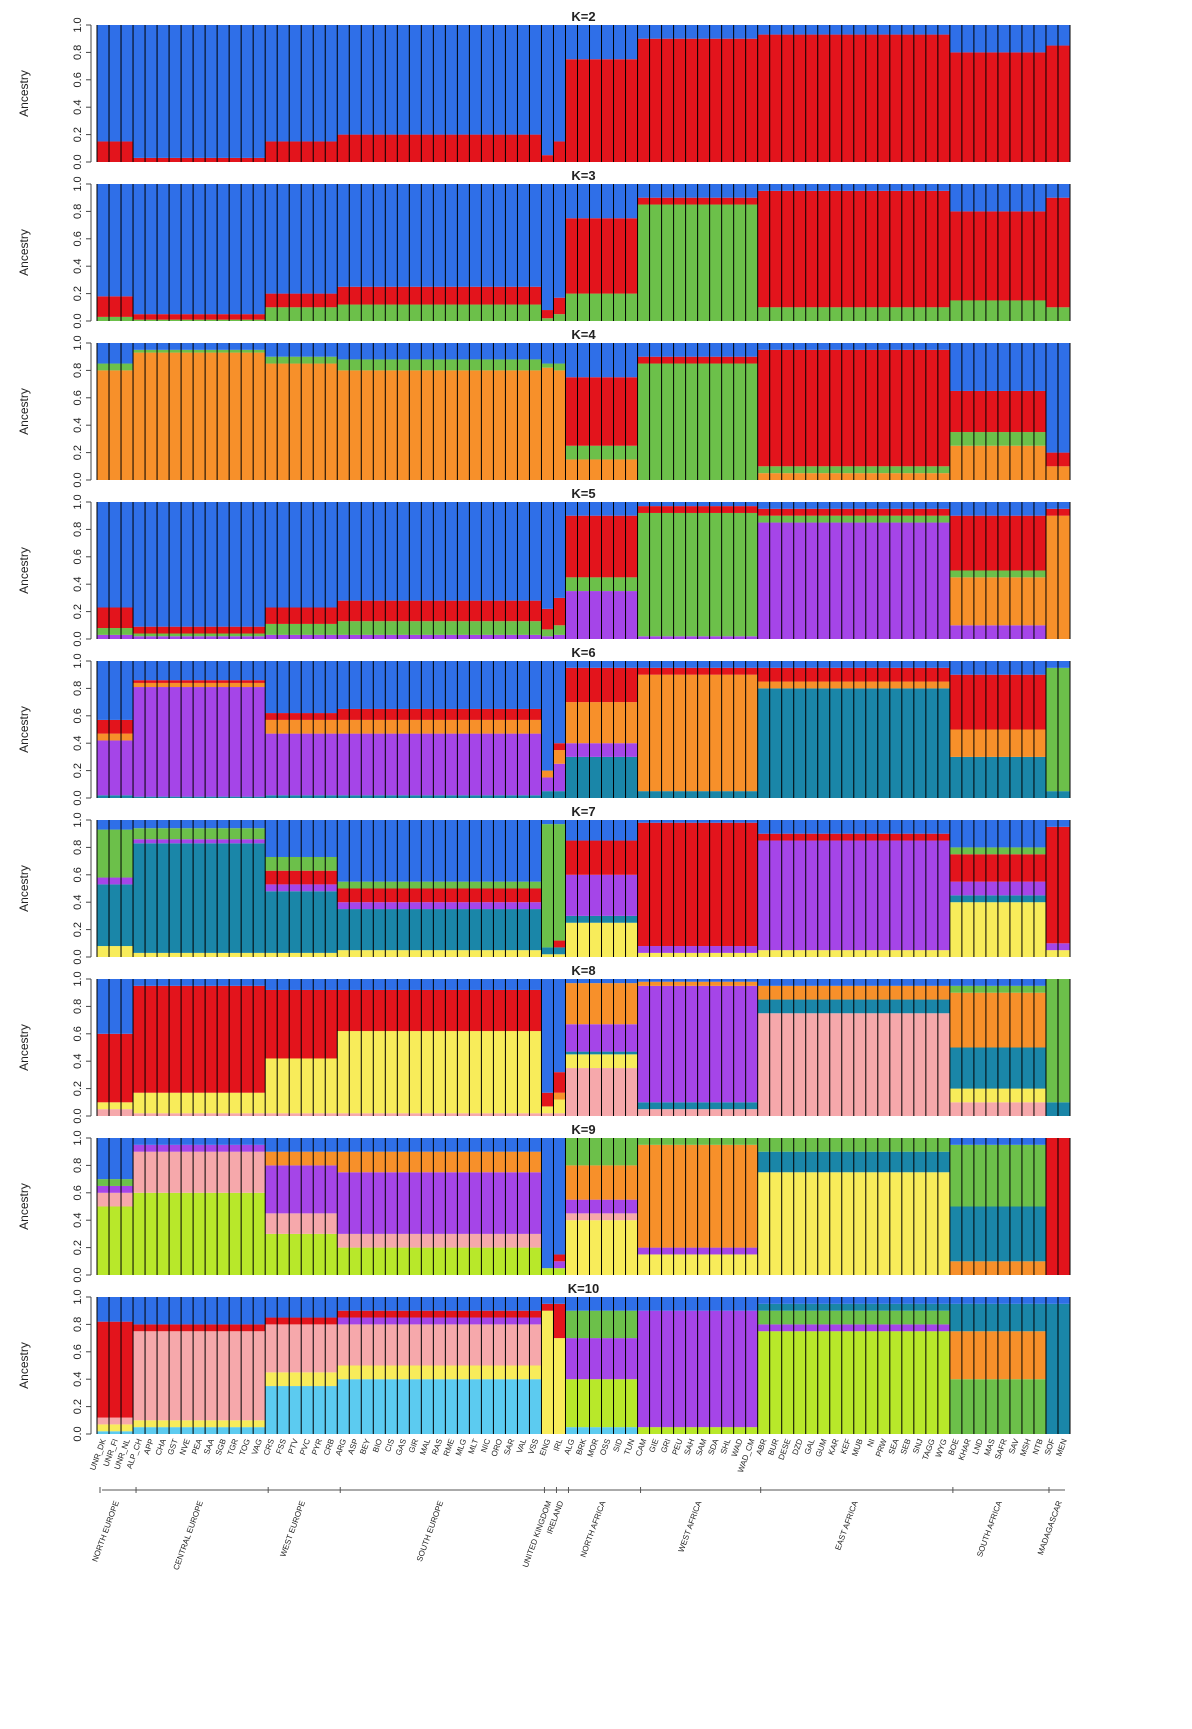 The width and height of the screenshot is (1192, 1729). What do you see at coordinates (593, 1529) in the screenshot?
I see `region-label: NORTH AFRICA` at bounding box center [593, 1529].